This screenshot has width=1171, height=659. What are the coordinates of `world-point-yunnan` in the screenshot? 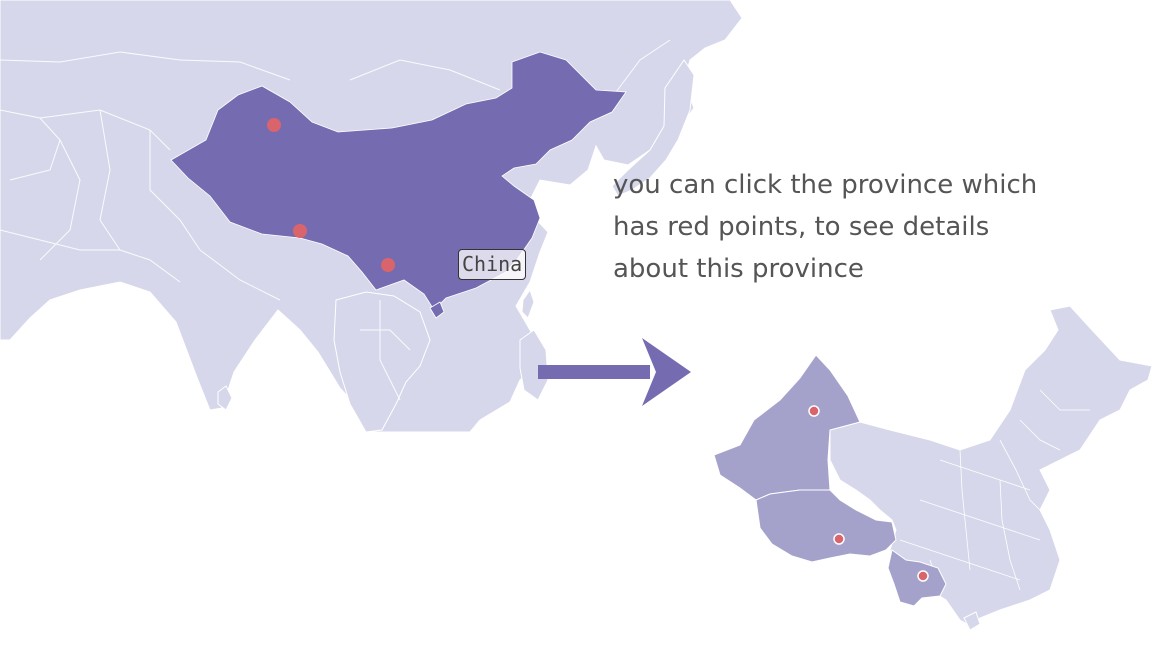 It's located at (388, 265).